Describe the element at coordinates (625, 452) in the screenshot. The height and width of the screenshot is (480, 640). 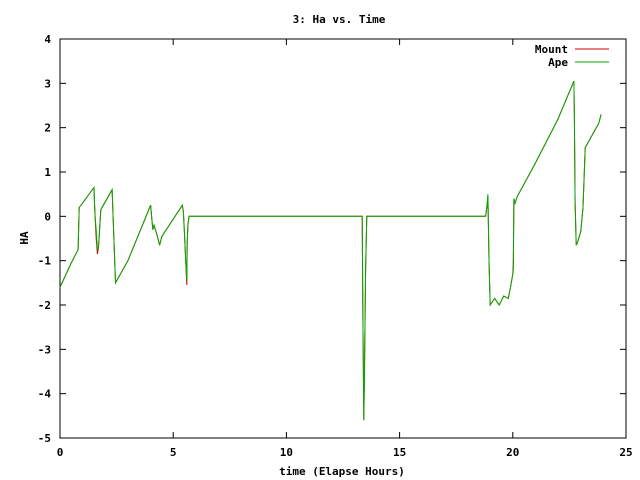
I see `x-tick-label: 25` at that location.